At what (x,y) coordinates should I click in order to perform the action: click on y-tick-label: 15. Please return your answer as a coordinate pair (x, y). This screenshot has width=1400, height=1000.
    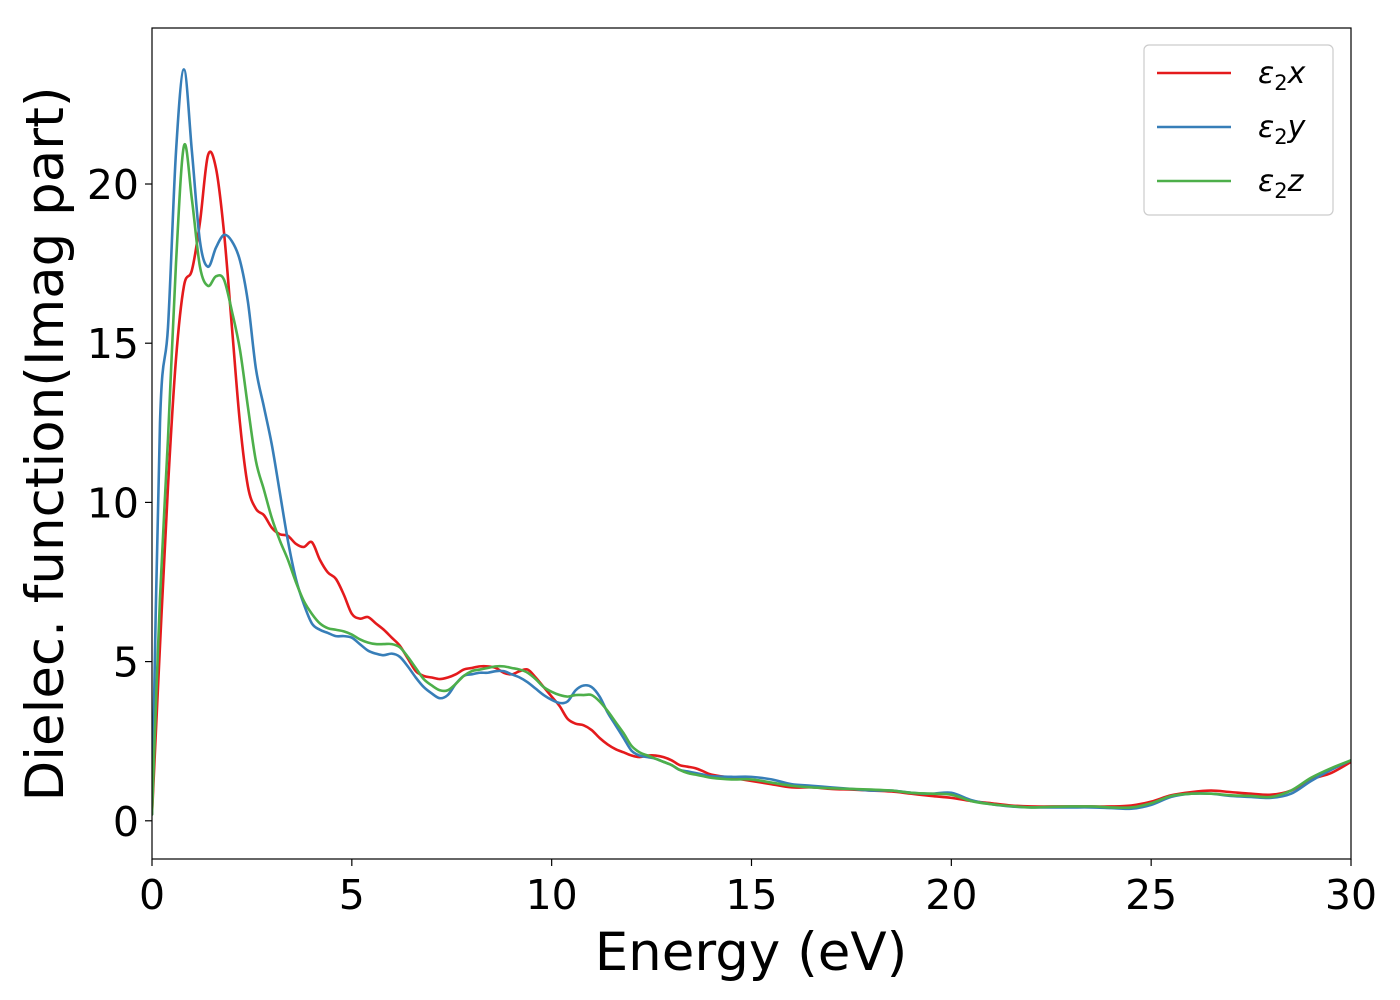
    Looking at the image, I should click on (113, 344).